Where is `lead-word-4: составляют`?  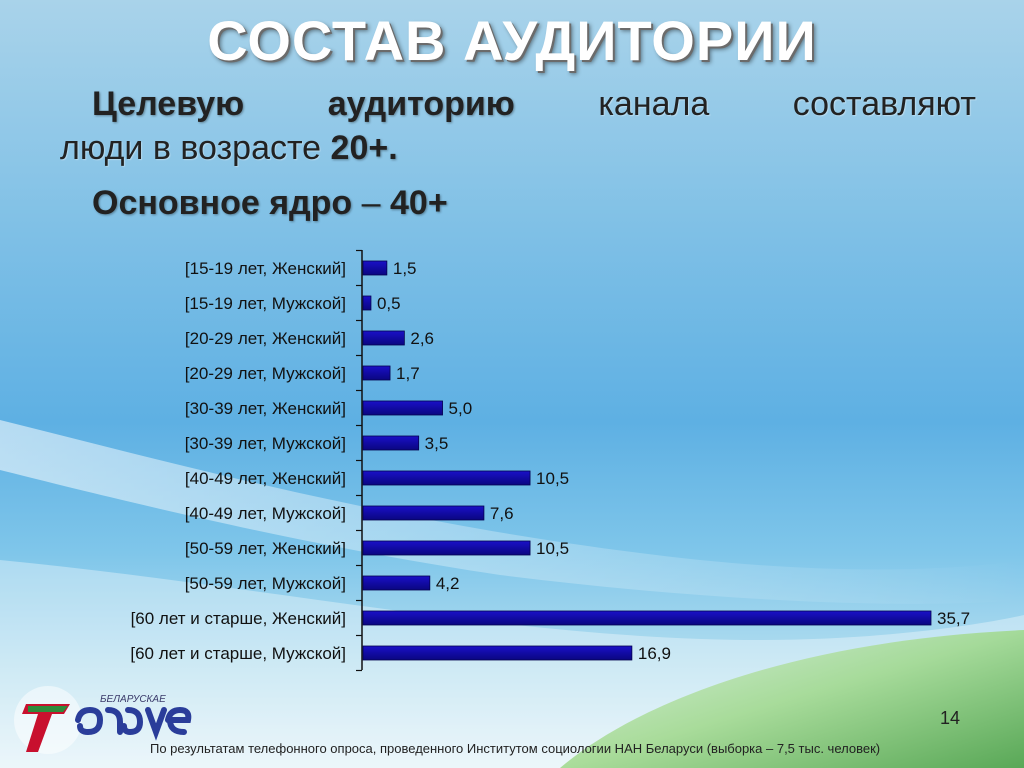
lead-word-4: составляют is located at coordinates (884, 104).